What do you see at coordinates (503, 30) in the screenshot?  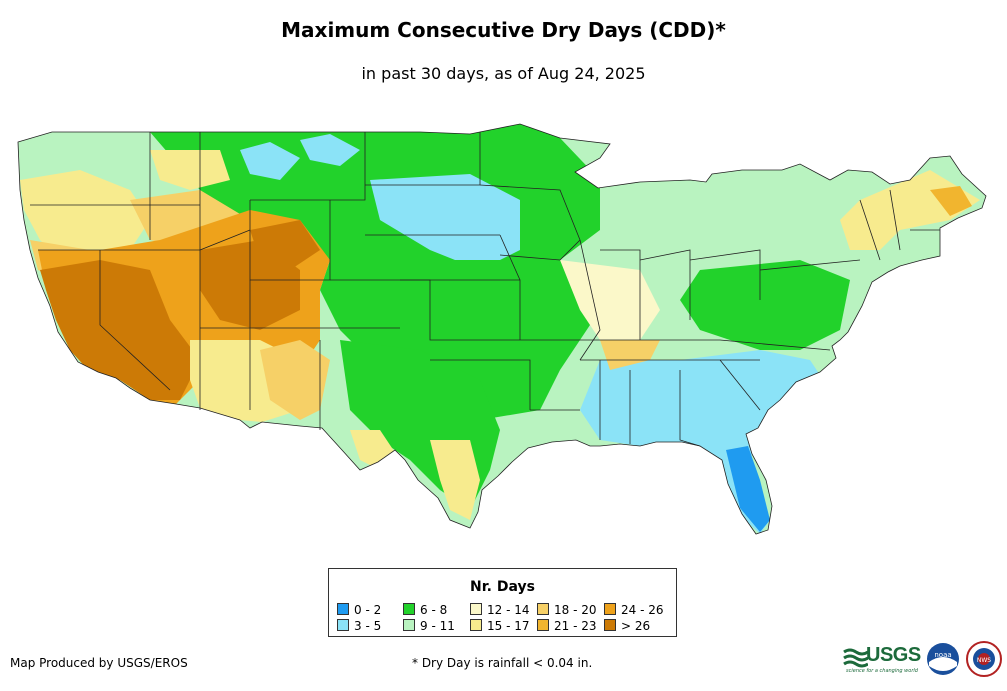 I see `map-title: Maximum Consecutive Dry Days (CDD)*` at bounding box center [503, 30].